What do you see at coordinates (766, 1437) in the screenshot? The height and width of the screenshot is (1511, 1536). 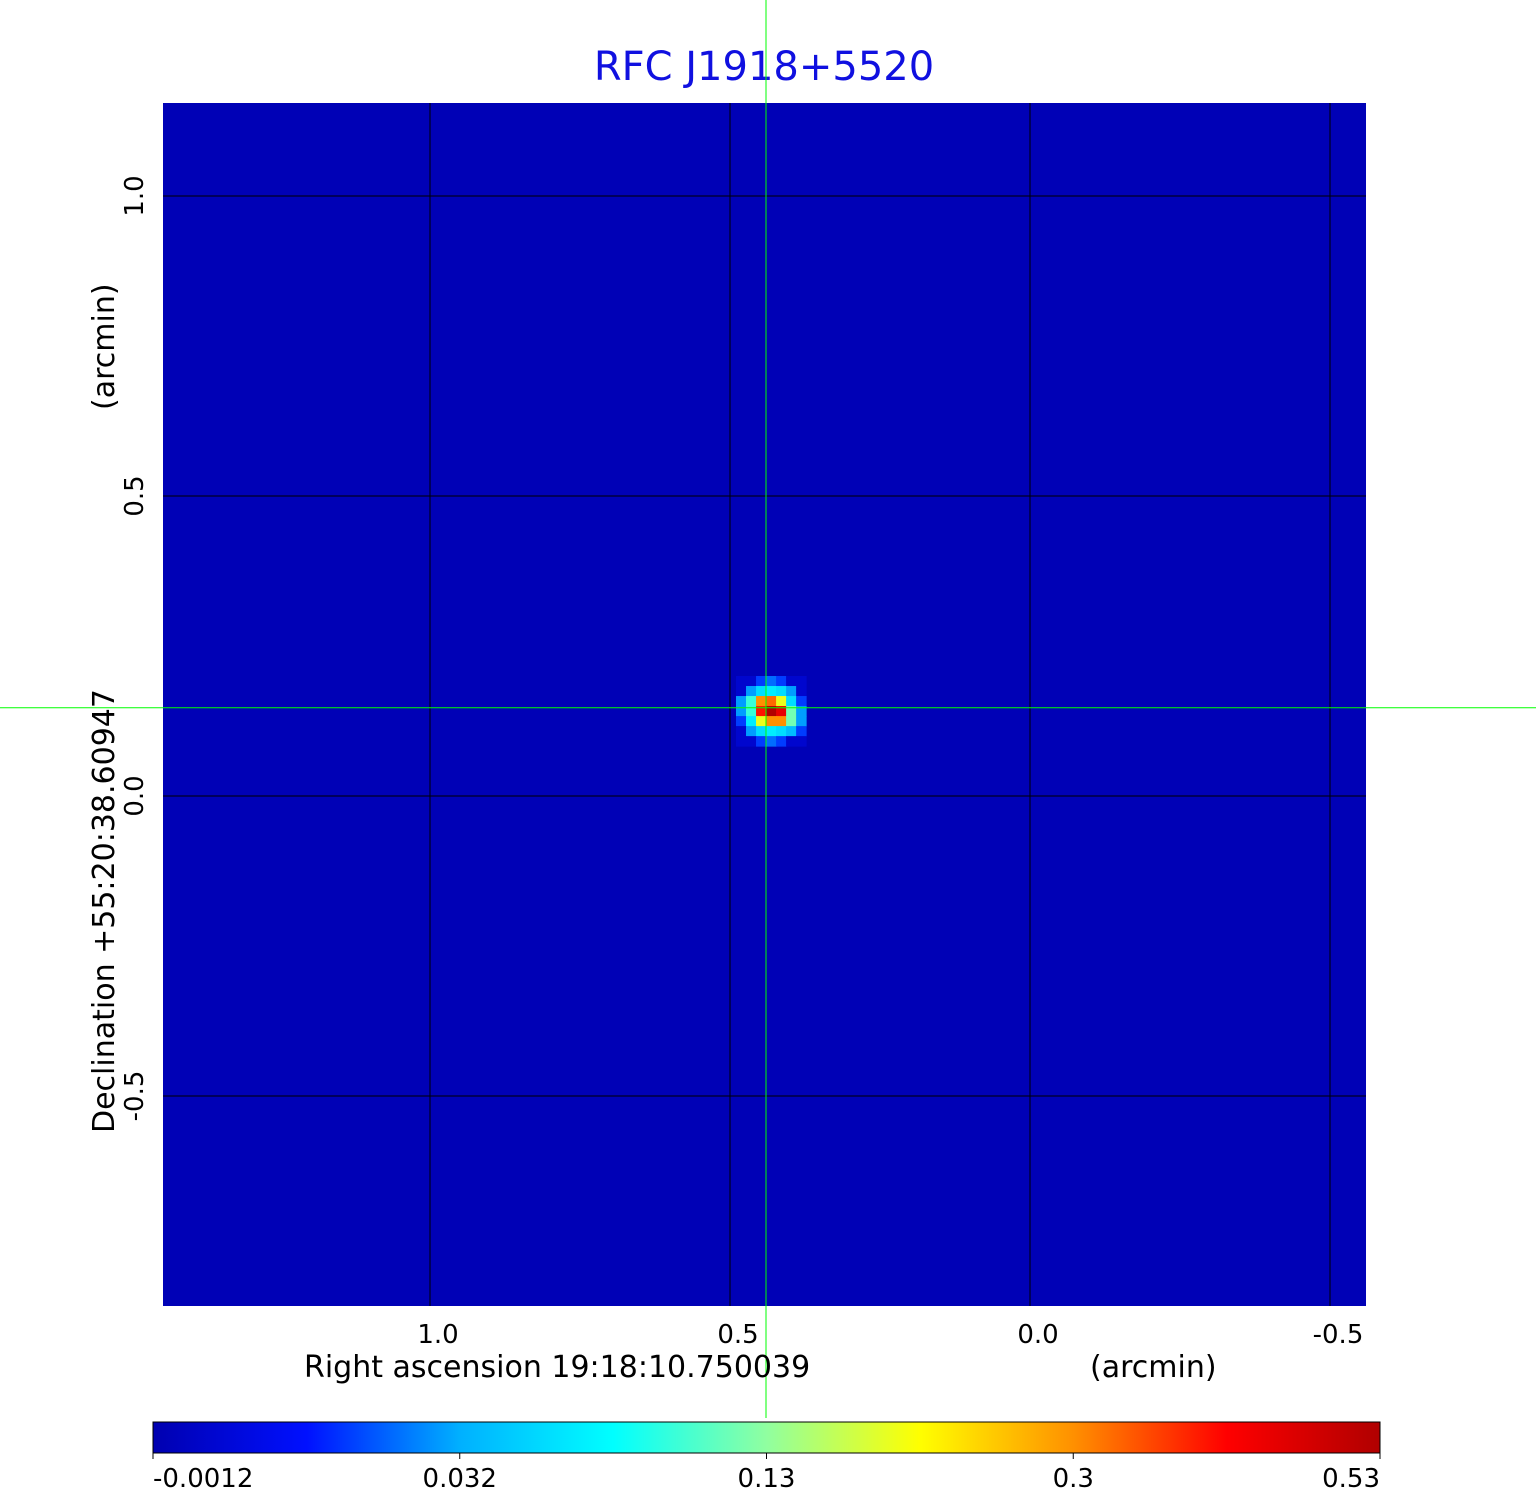 I see `colorbar` at bounding box center [766, 1437].